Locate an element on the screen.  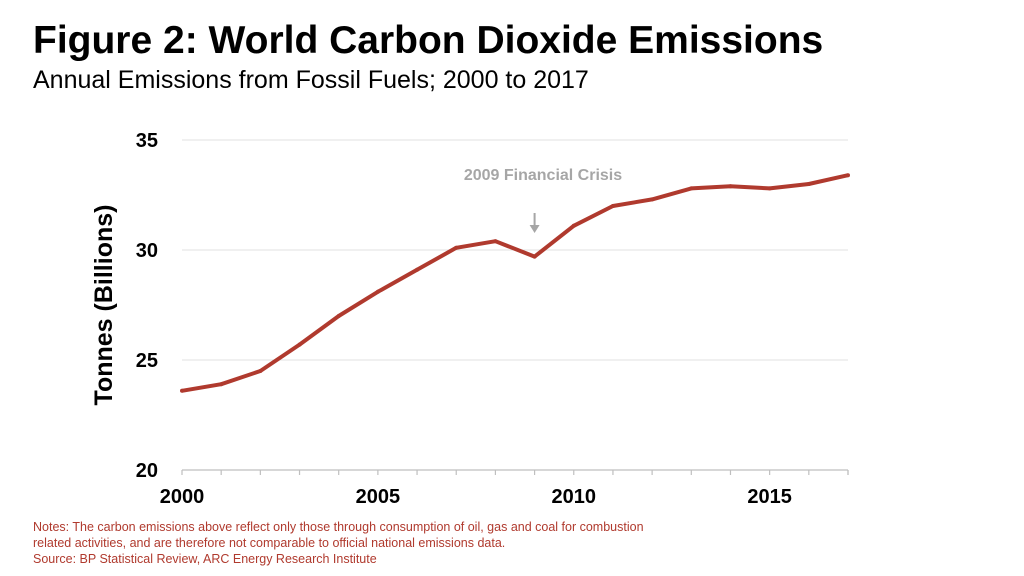
data-point-2015 is located at coordinates (769, 188).